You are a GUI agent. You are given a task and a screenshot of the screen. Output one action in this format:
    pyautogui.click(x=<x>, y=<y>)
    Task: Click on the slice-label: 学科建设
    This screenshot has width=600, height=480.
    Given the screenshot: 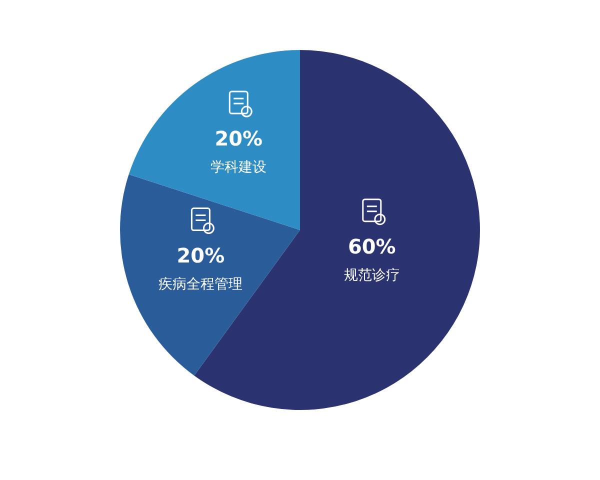 What is the action you would take?
    pyautogui.click(x=238, y=168)
    